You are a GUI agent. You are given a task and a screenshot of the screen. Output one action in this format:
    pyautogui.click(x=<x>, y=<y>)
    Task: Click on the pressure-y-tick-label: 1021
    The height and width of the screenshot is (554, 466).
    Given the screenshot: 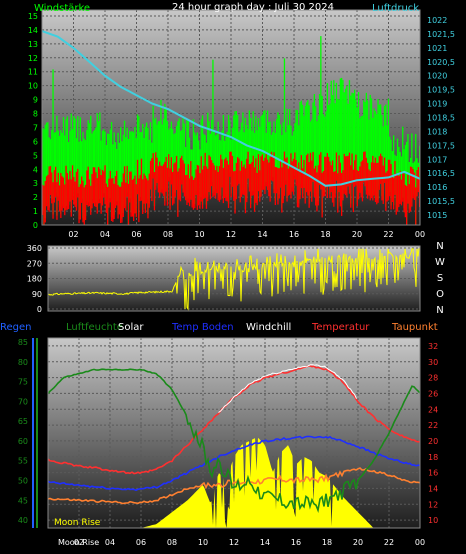 What is the action you would take?
    pyautogui.click(x=437, y=48)
    